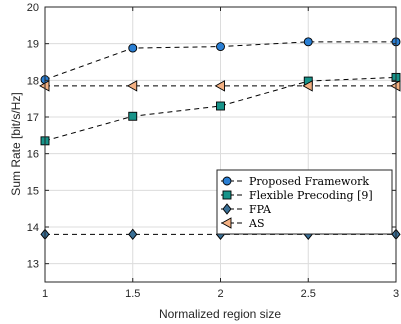  What do you see at coordinates (220, 294) in the screenshot?
I see `x-tick-label: 2` at bounding box center [220, 294].